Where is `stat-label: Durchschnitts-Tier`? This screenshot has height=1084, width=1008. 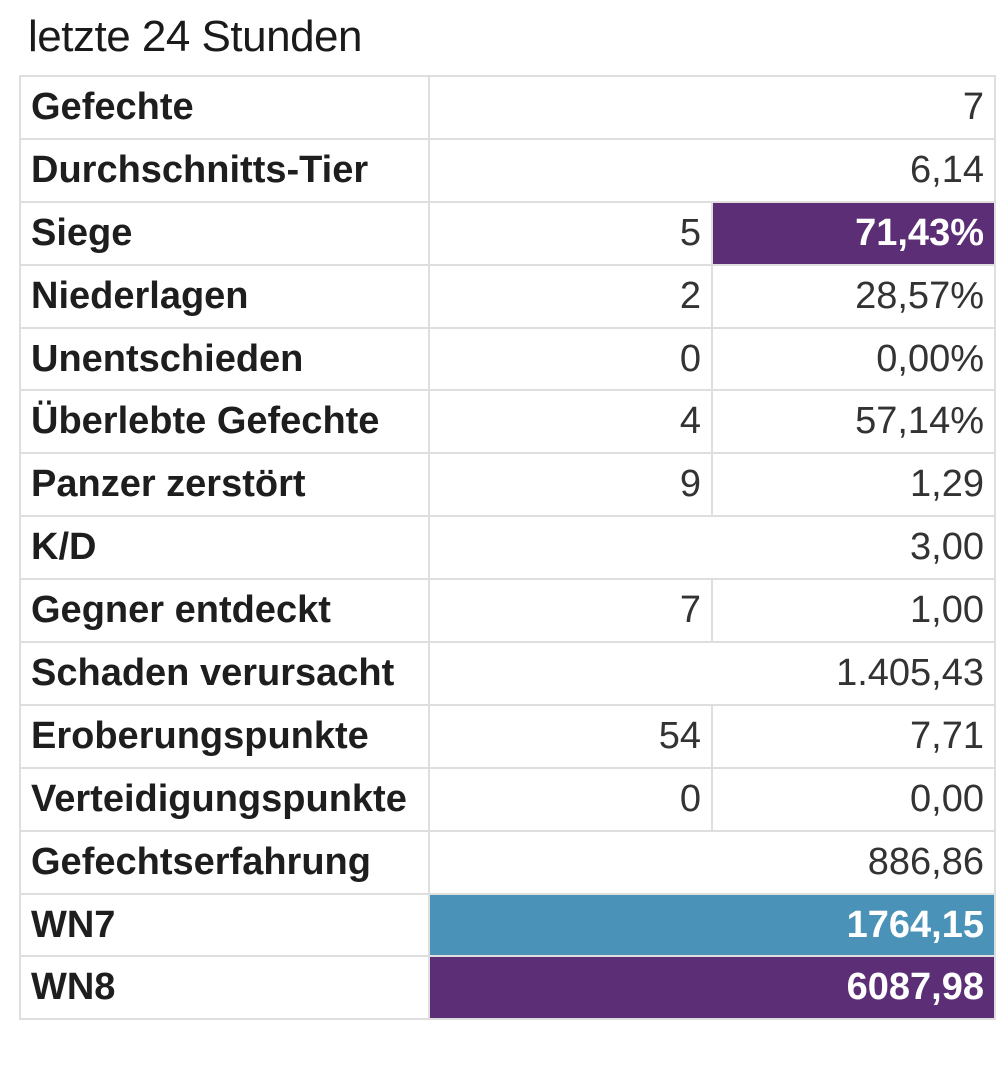 stat-label: Durchschnitts-Tier is located at coordinates (224, 170).